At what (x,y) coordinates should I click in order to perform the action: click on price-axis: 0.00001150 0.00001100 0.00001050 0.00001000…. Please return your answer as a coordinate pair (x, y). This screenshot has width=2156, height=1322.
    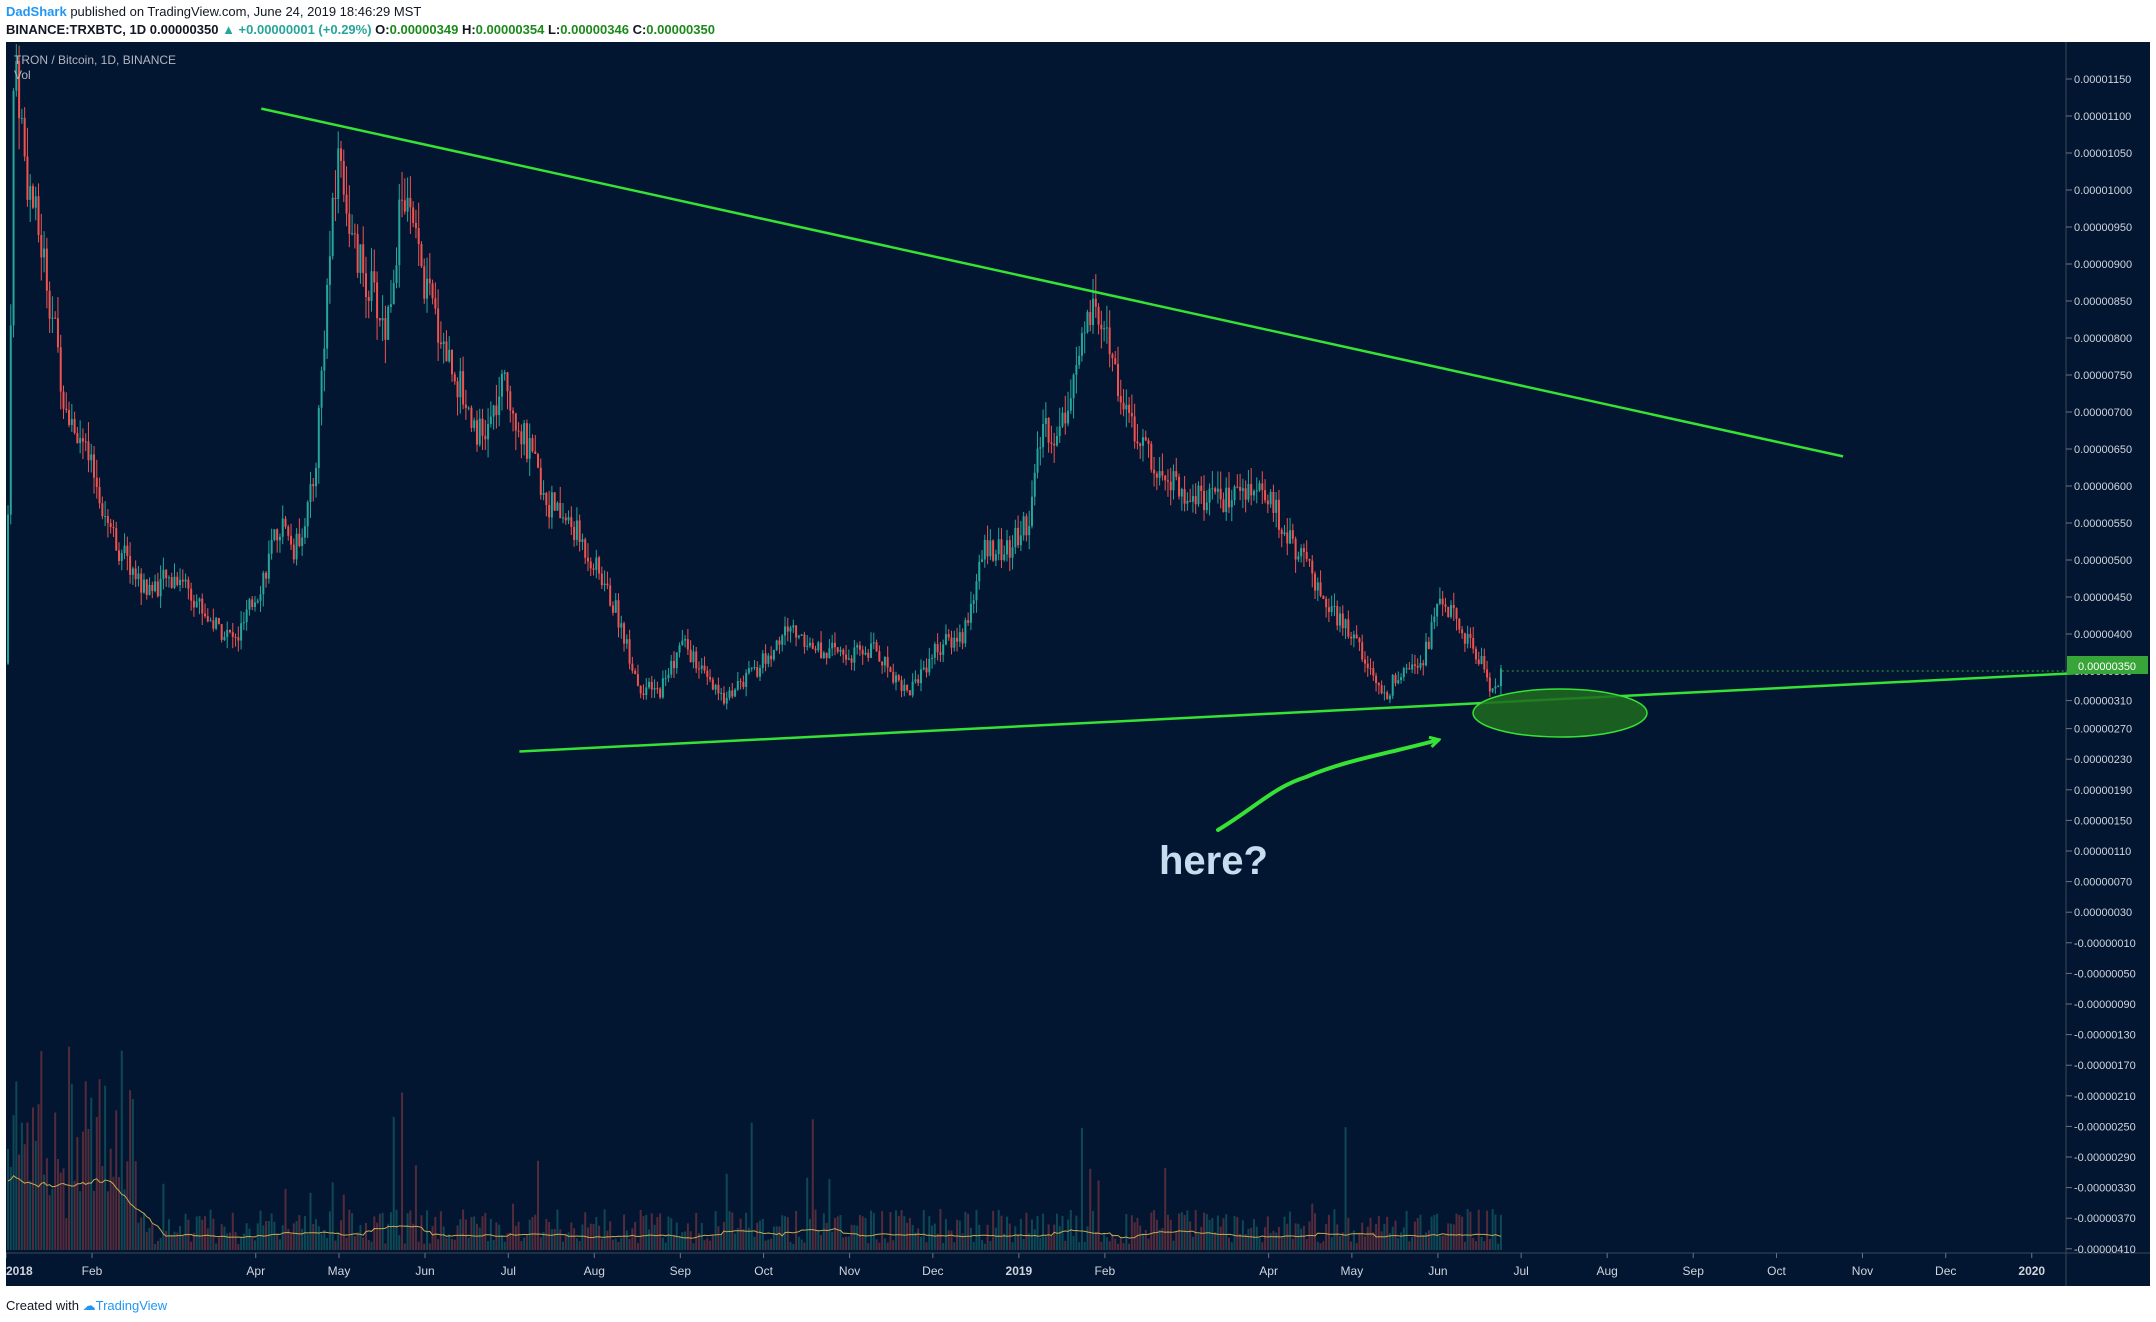
    Looking at the image, I should click on (2101, 665).